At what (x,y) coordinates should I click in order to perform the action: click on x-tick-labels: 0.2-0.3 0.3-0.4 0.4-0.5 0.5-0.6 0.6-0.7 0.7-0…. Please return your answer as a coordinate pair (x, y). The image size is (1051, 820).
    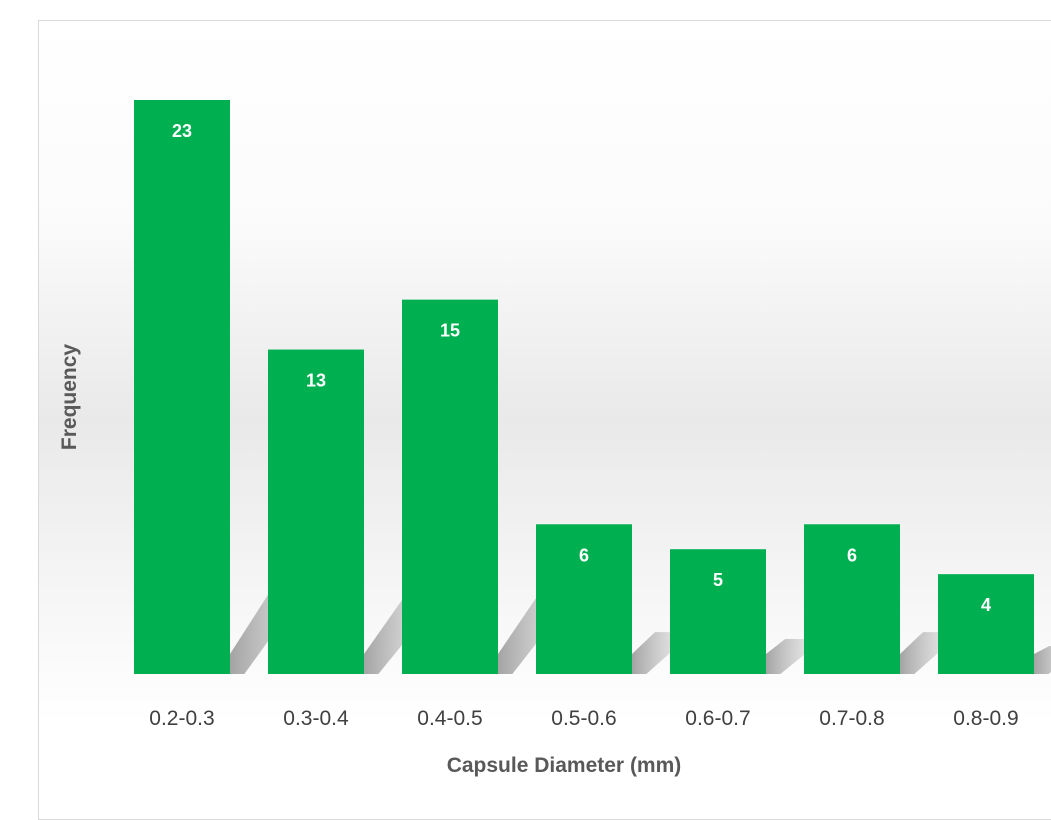
    Looking at the image, I should click on (583, 718).